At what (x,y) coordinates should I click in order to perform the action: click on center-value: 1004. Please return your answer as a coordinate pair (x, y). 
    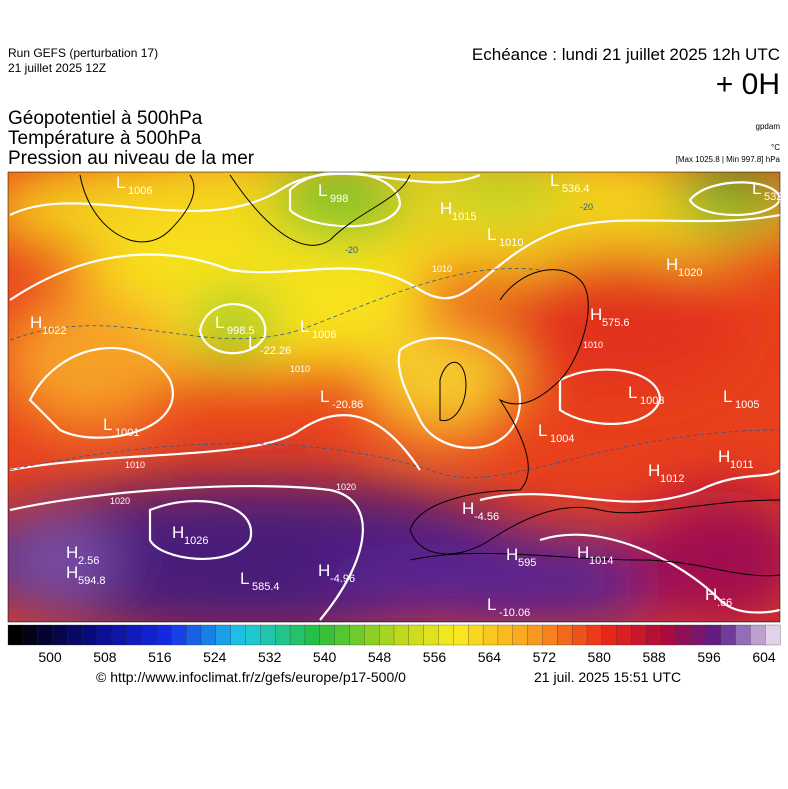
    Looking at the image, I should click on (562, 439).